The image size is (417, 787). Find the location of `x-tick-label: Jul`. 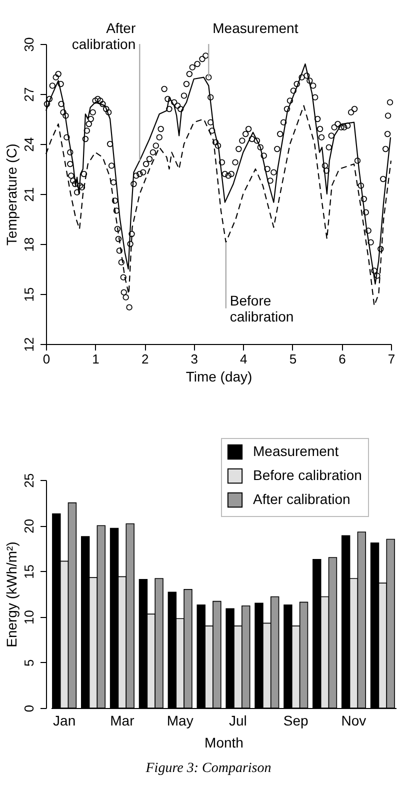

x-tick-label: Jul is located at coordinates (238, 720).